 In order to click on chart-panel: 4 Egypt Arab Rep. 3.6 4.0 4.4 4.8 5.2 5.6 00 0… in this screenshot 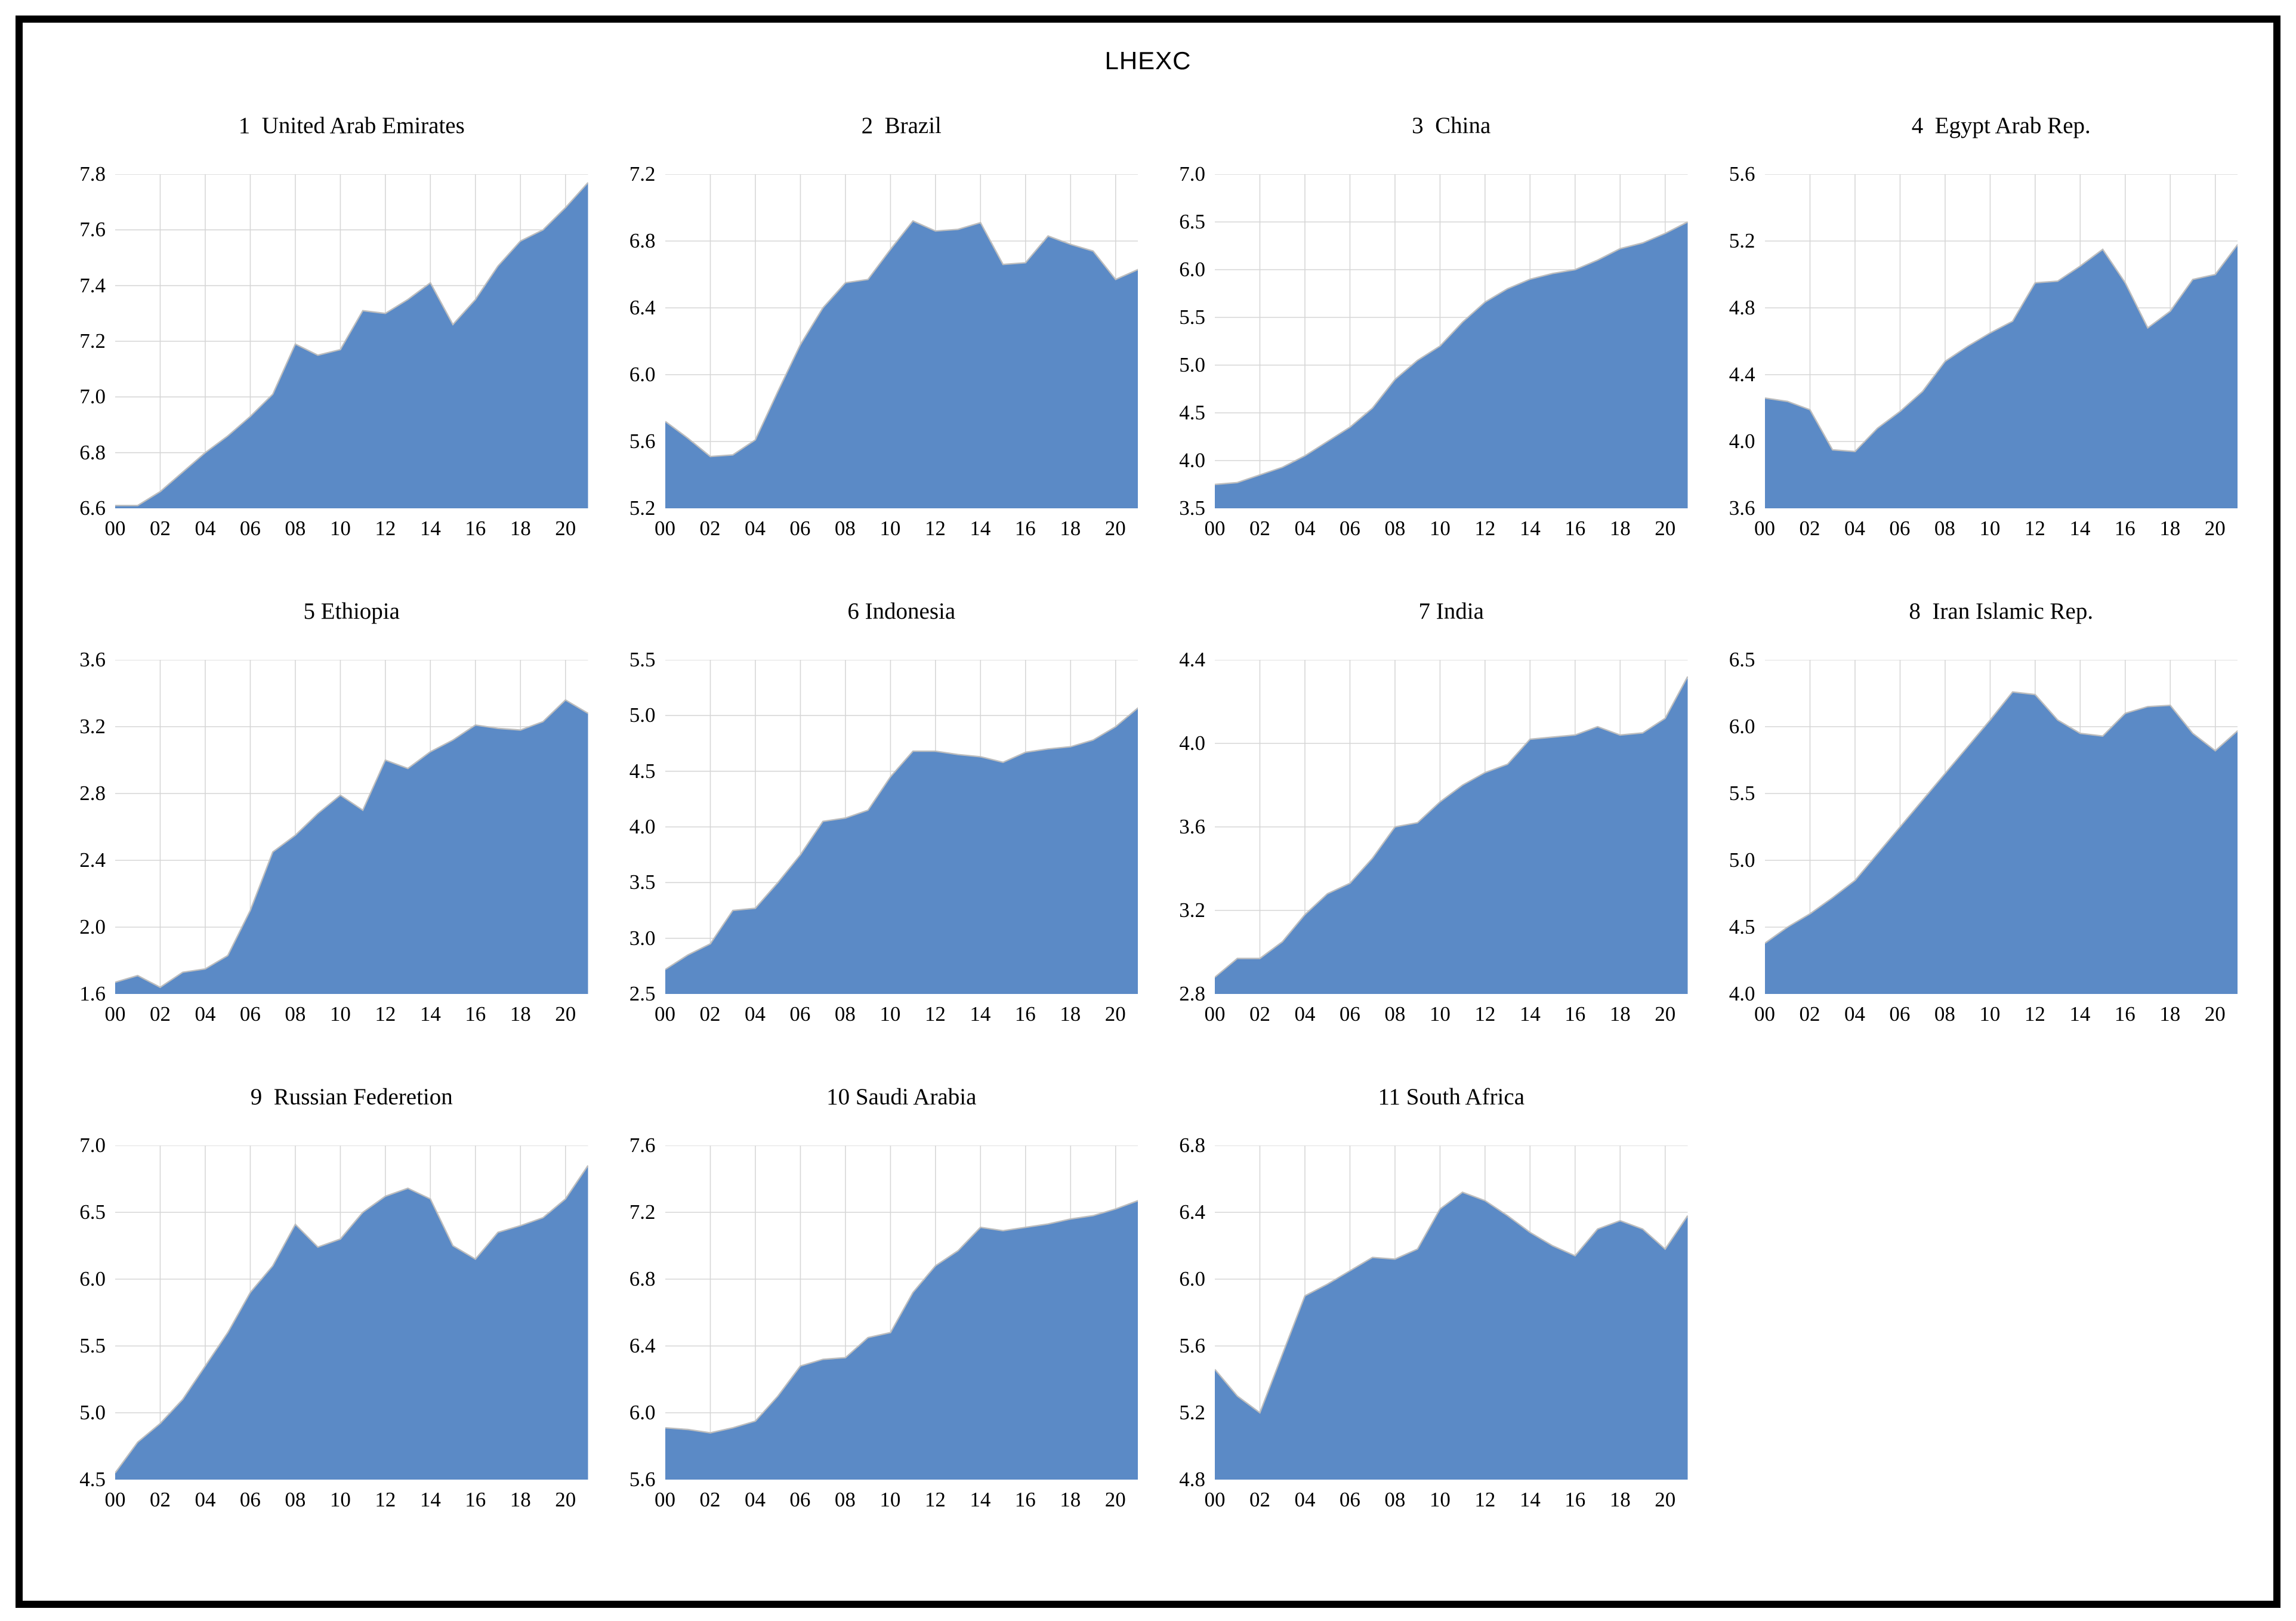, I will do `click(1973, 327)`.